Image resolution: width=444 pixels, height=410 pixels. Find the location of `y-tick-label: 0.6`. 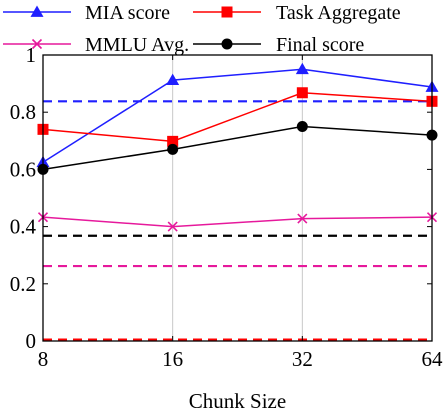

y-tick-label: 0.6 is located at coordinates (23, 169).